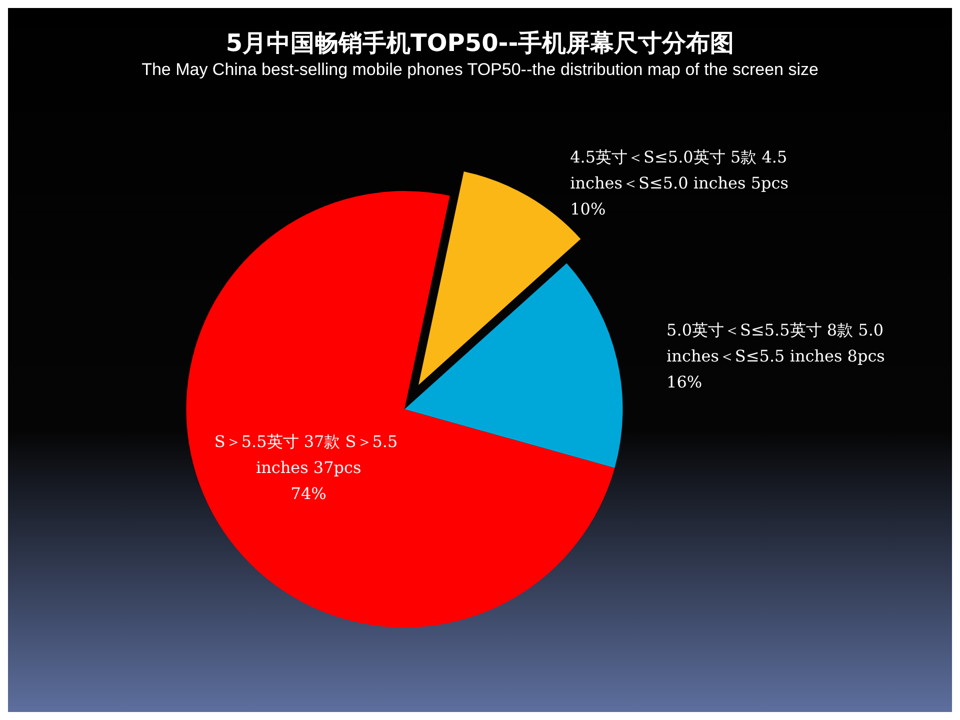 The image size is (960, 720). I want to click on data-label: 16%, so click(684, 382).